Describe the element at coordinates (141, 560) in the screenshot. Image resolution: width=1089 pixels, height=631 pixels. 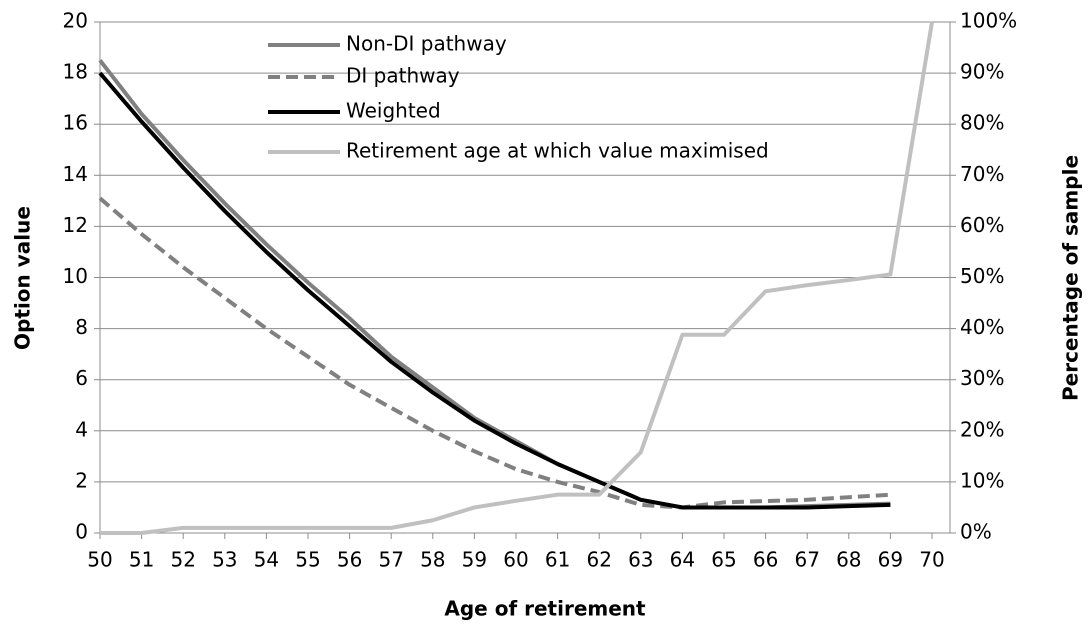
I see `x-tick-label: 51` at that location.